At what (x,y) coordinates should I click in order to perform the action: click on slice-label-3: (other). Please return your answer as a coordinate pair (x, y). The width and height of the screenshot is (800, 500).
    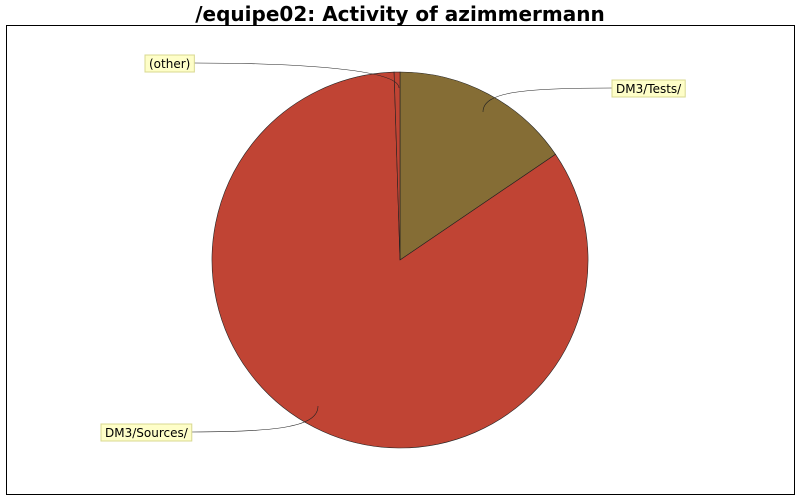
    Looking at the image, I should click on (169, 64).